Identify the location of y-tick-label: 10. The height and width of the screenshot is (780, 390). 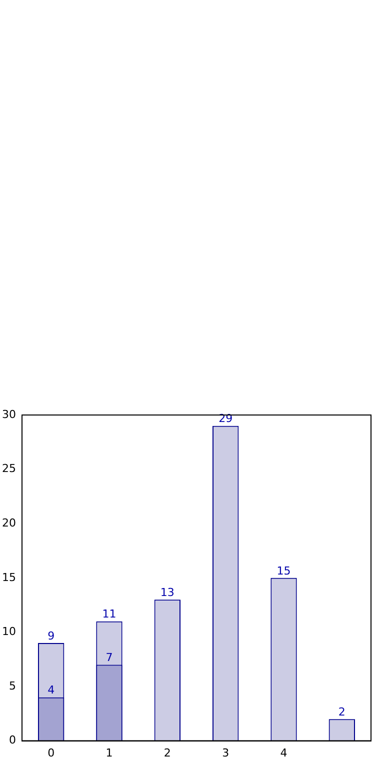
(9, 631).